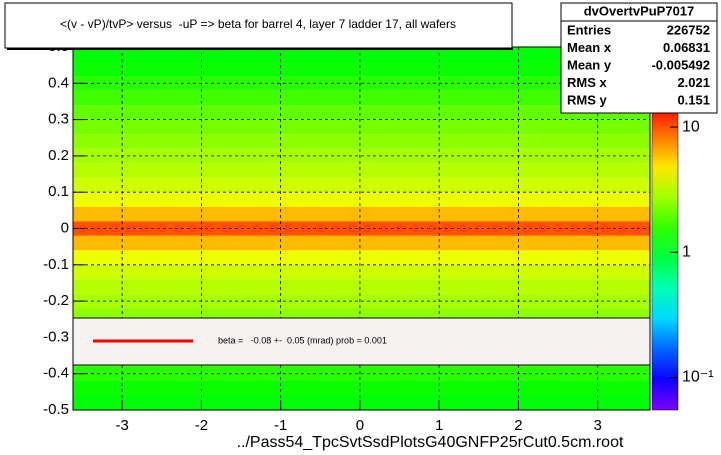 This screenshot has width=721, height=455. What do you see at coordinates (589, 29) in the screenshot?
I see `stats-label: Entries` at bounding box center [589, 29].